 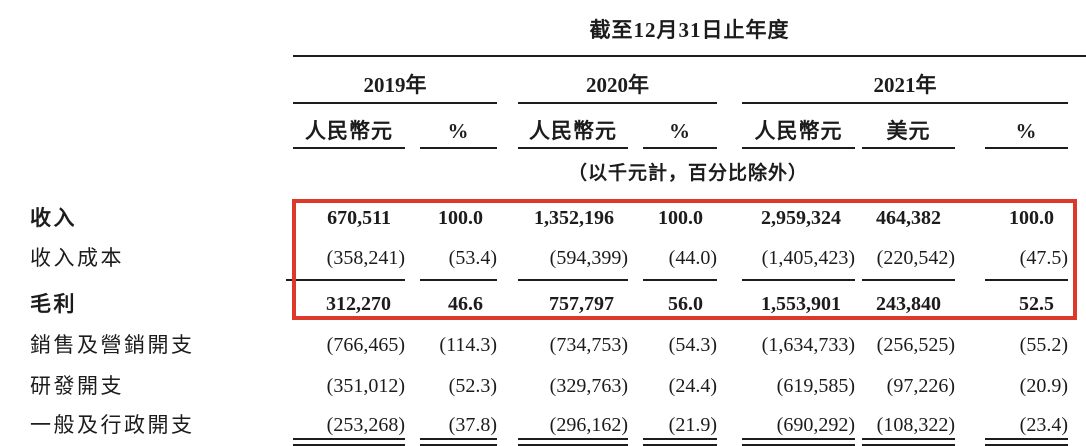 I want to click on table-title: 截至12月31日止年度, so click(x=689, y=30).